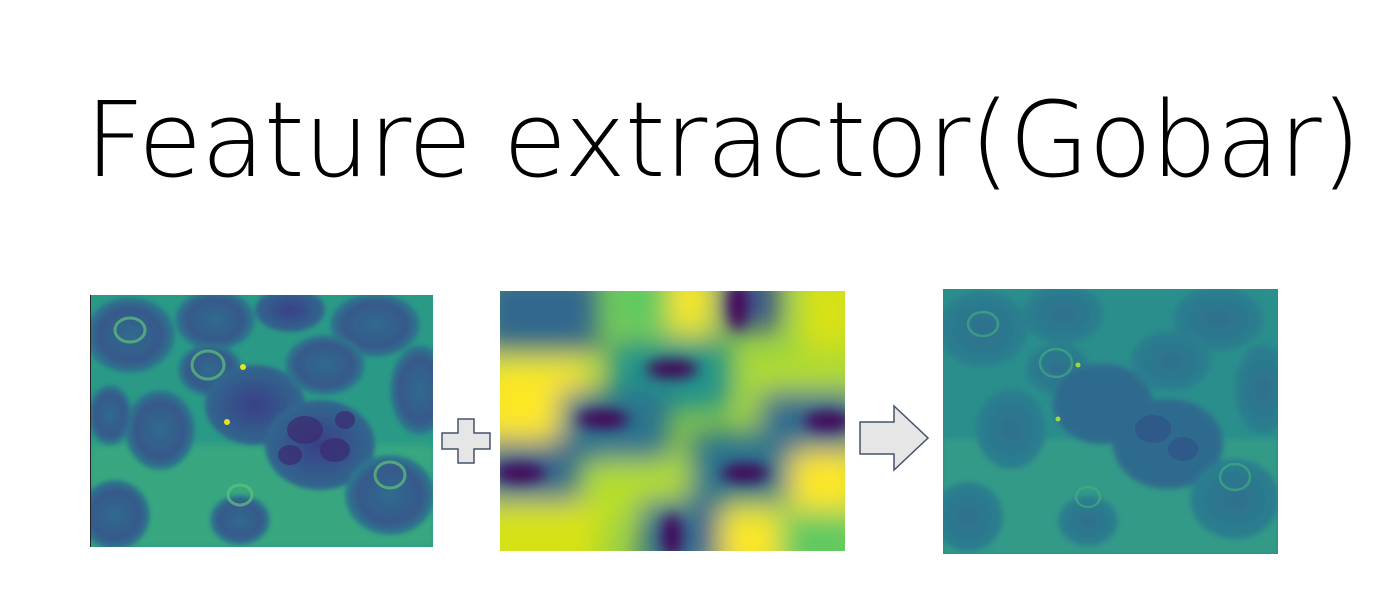 The width and height of the screenshot is (1397, 603). I want to click on plus-icon, so click(466, 441).